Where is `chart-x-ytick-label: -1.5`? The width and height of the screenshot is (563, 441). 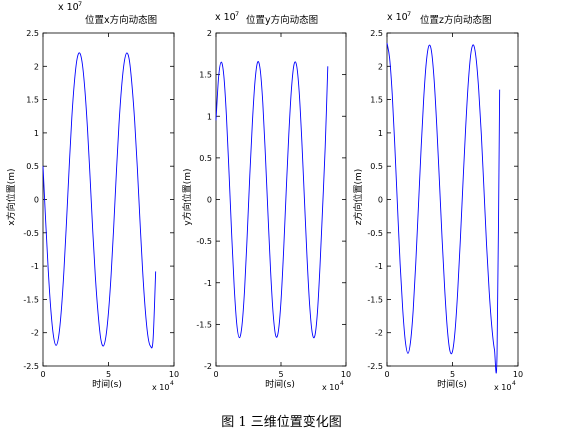
chart-x-ytick-label: -1.5 is located at coordinates (31, 299).